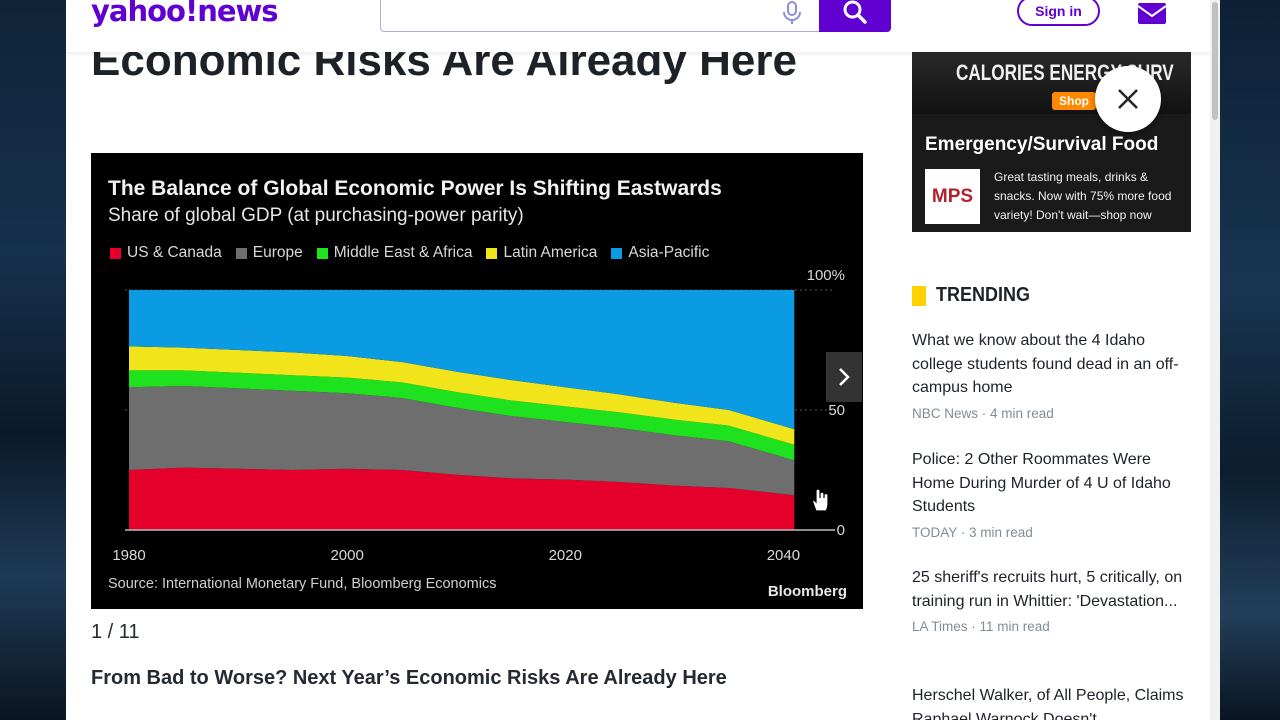  Describe the element at coordinates (783, 555) in the screenshot. I see `x-tick-label: 2040` at that location.